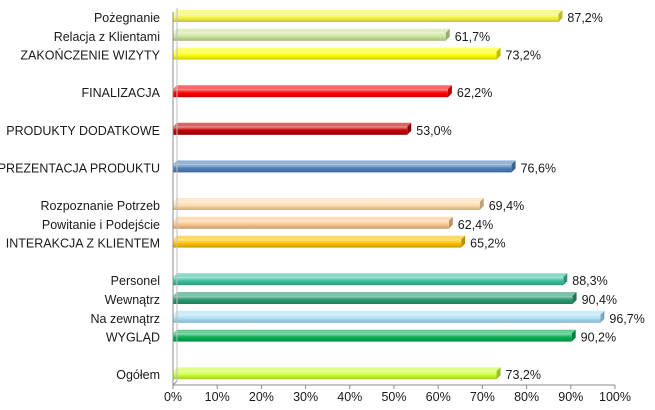 This screenshot has width=655, height=410. What do you see at coordinates (83, 131) in the screenshot?
I see `category-label: PRODUKTY DODATKOWE` at bounding box center [83, 131].